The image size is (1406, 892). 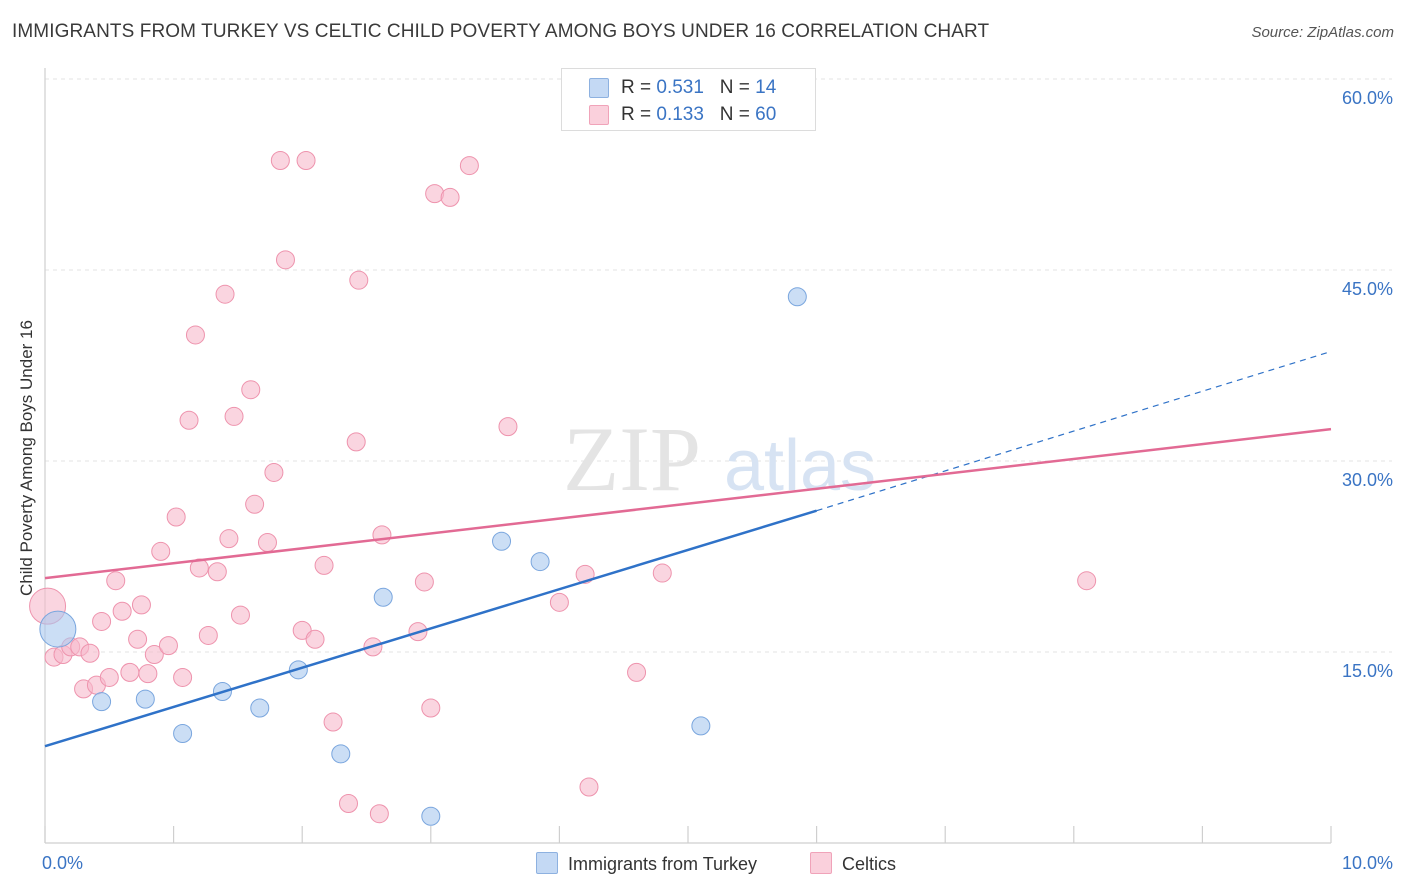 What do you see at coordinates (62, 863) in the screenshot?
I see `x-tick-label: 0.0%` at bounding box center [62, 863].